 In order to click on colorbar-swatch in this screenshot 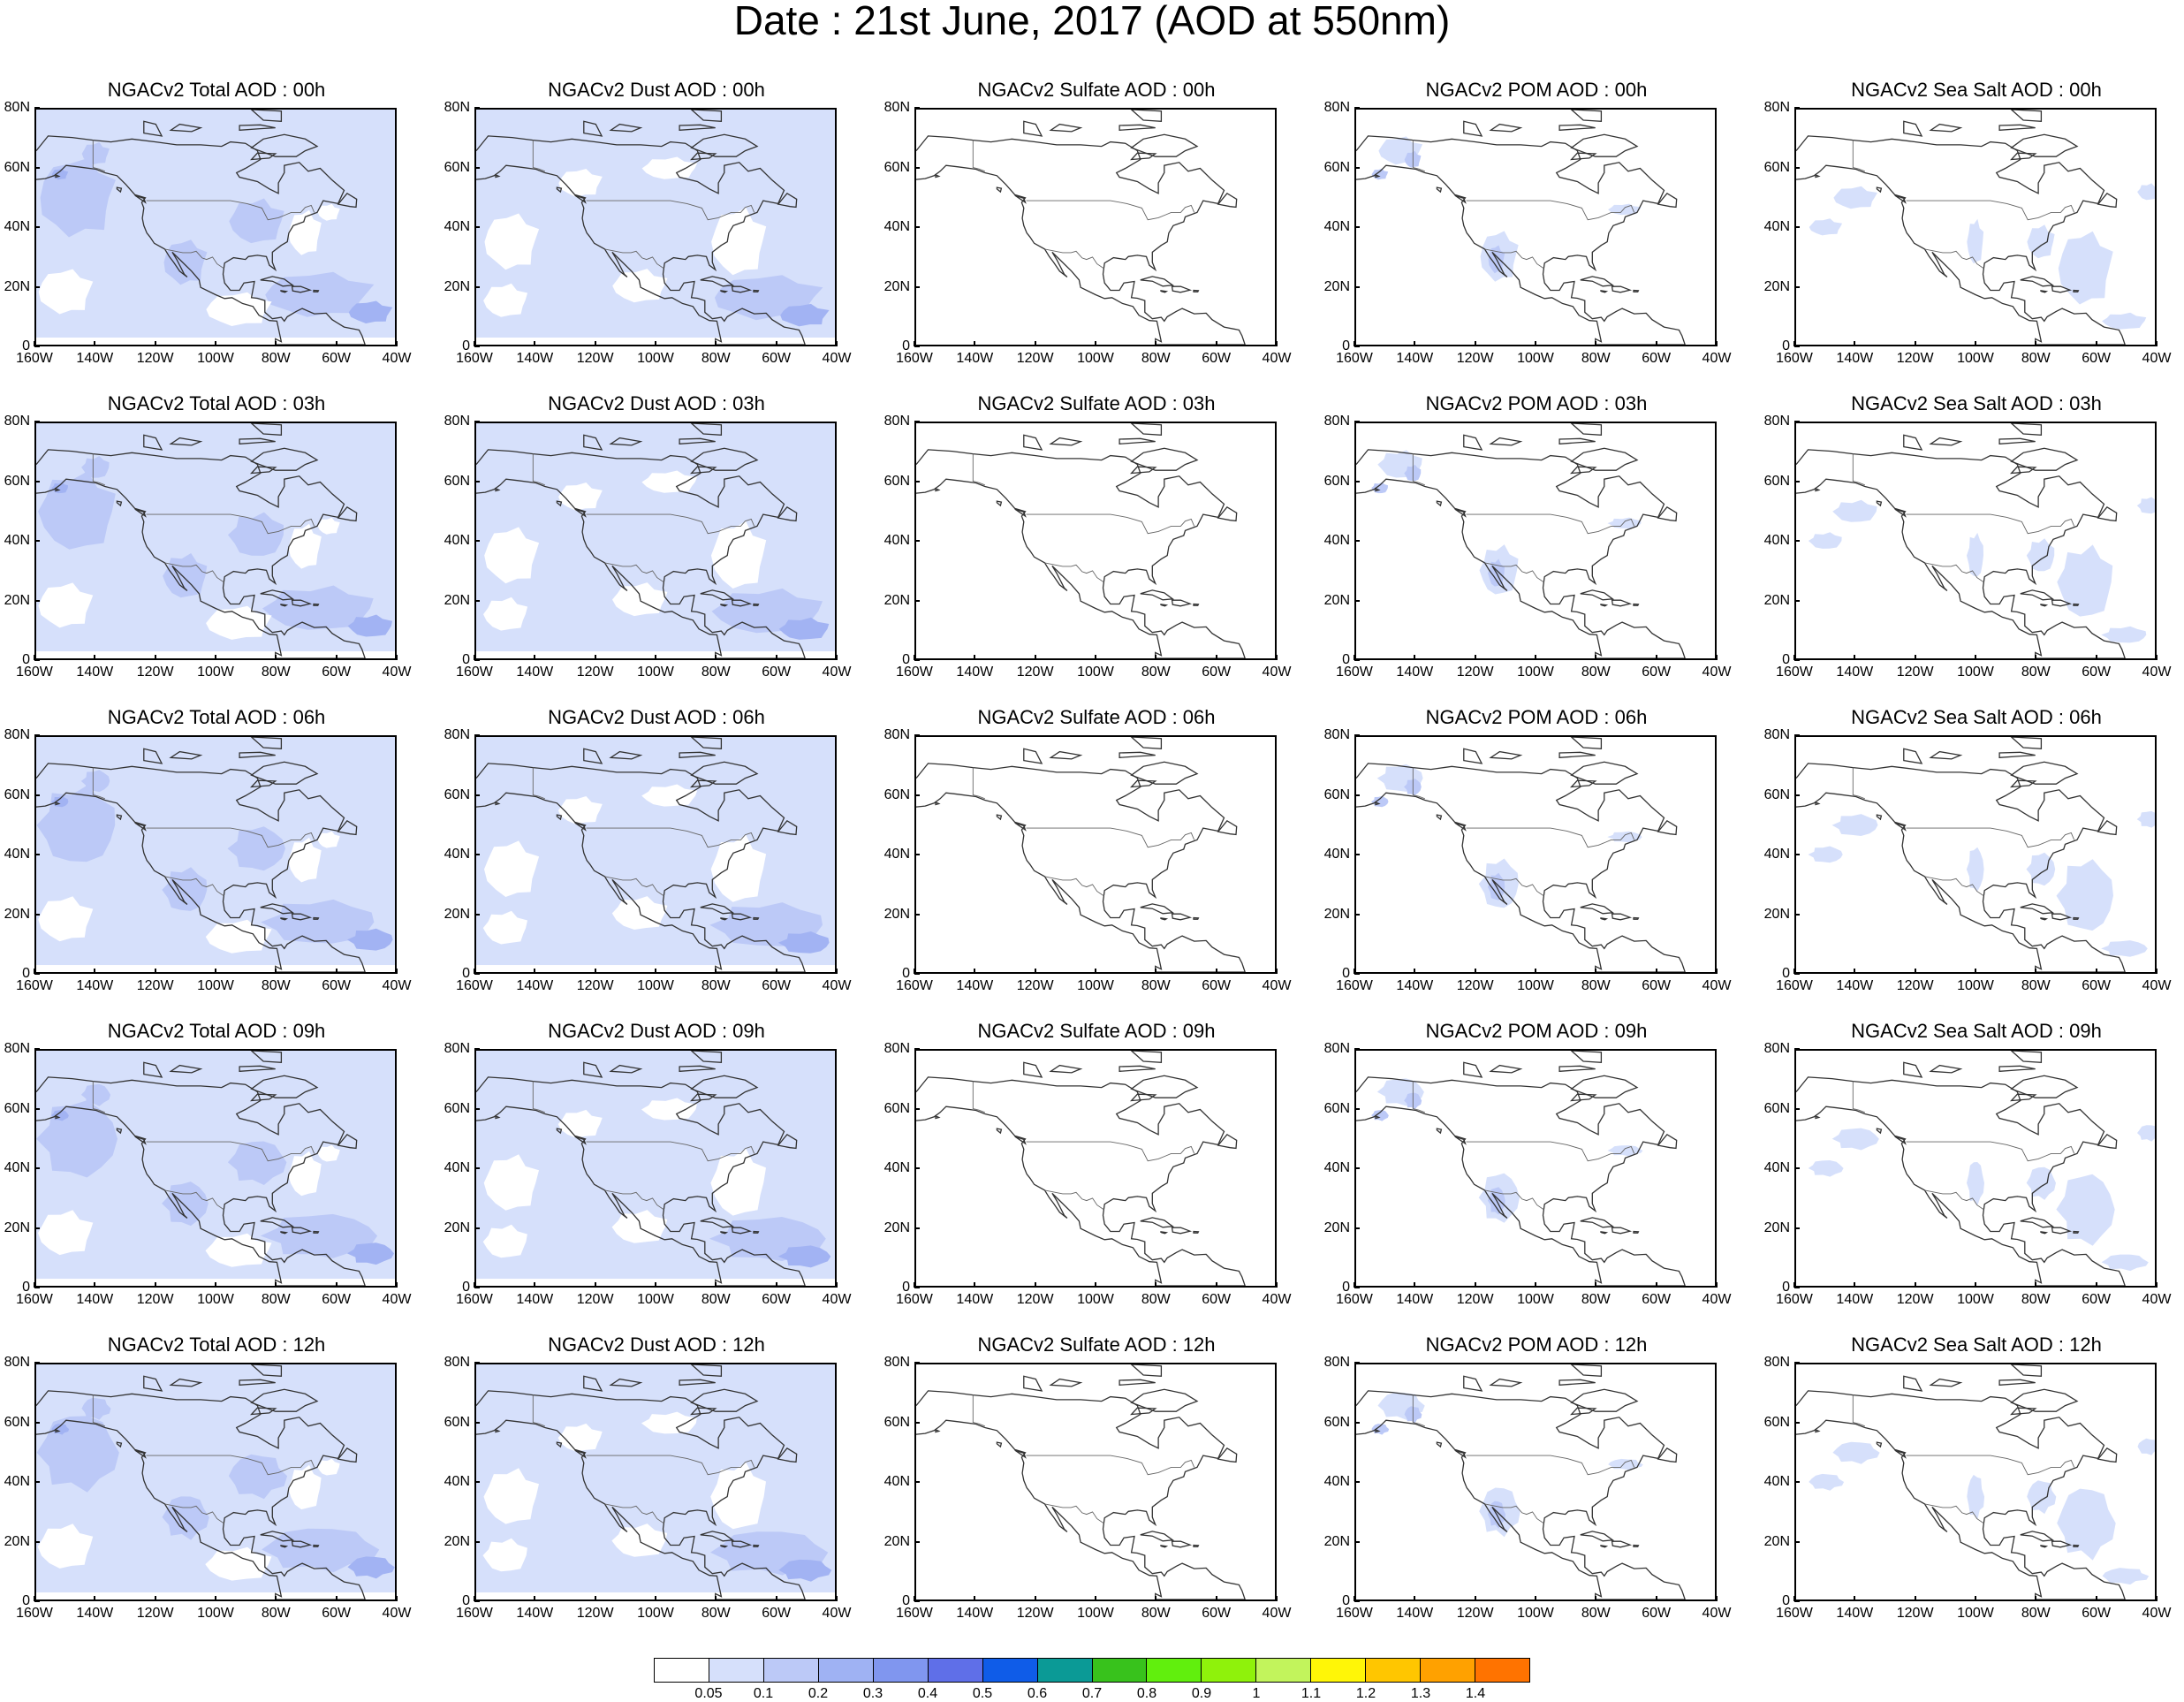, I will do `click(1120, 1670)`.